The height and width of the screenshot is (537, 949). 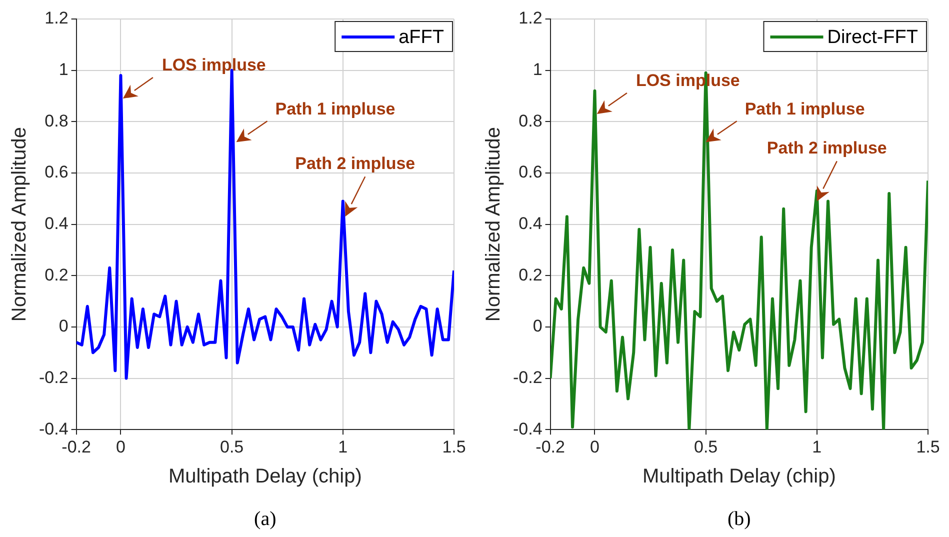 What do you see at coordinates (739, 519) in the screenshot?
I see `text: (b)` at bounding box center [739, 519].